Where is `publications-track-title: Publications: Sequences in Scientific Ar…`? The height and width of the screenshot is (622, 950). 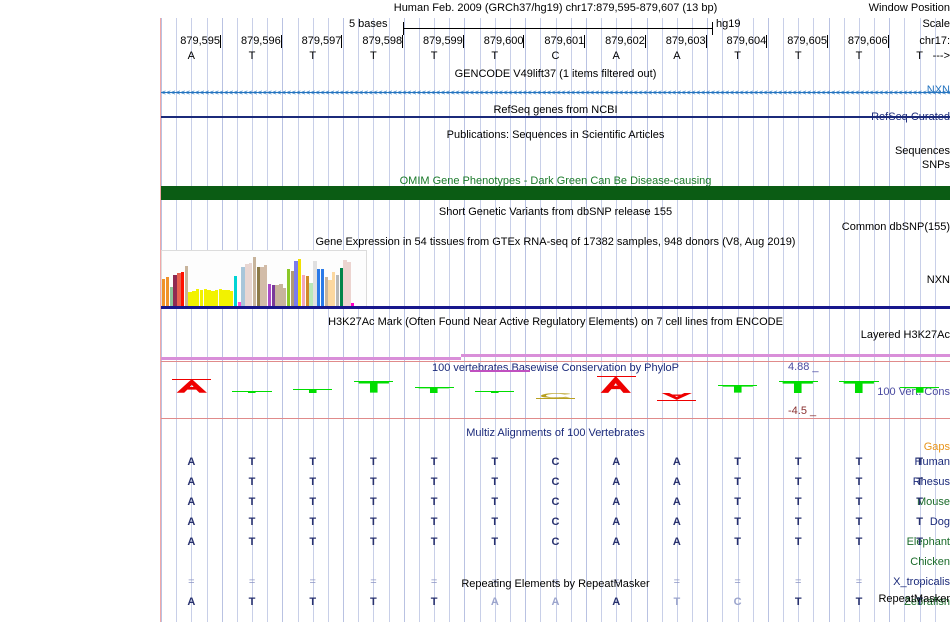
publications-track-title: Publications: Sequences in Scientific Ar… is located at coordinates (555, 135).